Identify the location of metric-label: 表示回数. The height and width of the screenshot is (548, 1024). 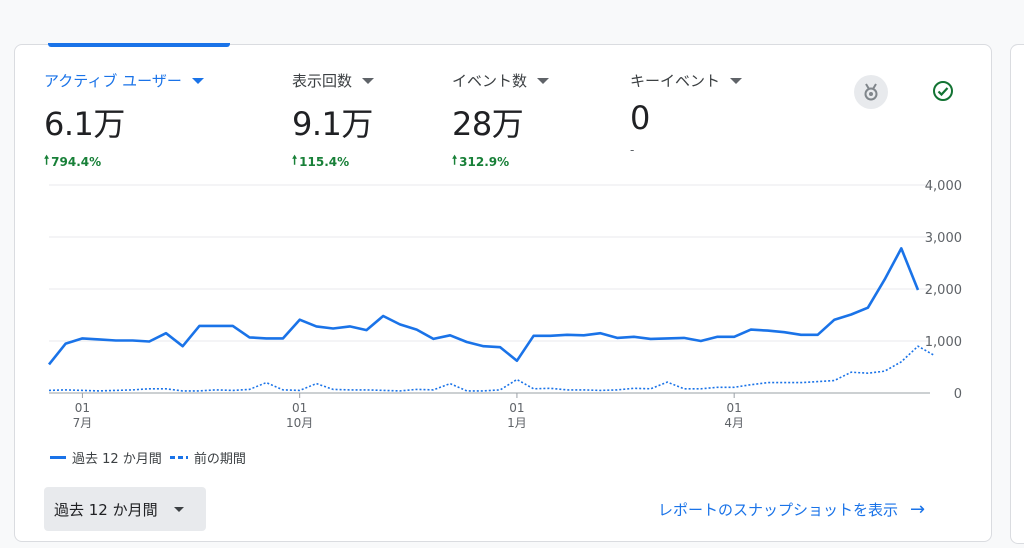
(333, 80).